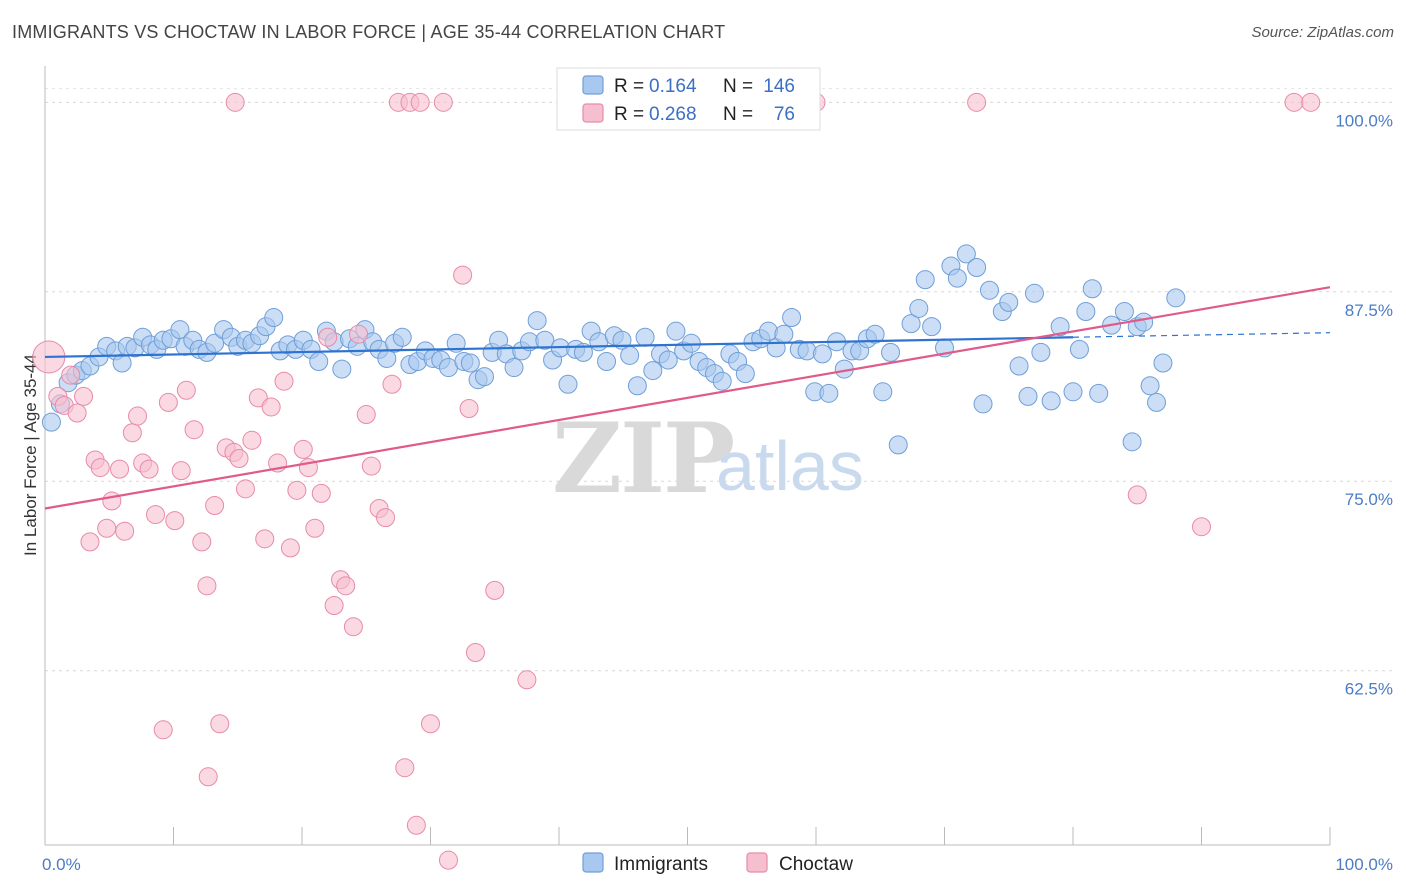 The height and width of the screenshot is (892, 1406). I want to click on y-tick-label-2: 75.0%, so click(1369, 499).